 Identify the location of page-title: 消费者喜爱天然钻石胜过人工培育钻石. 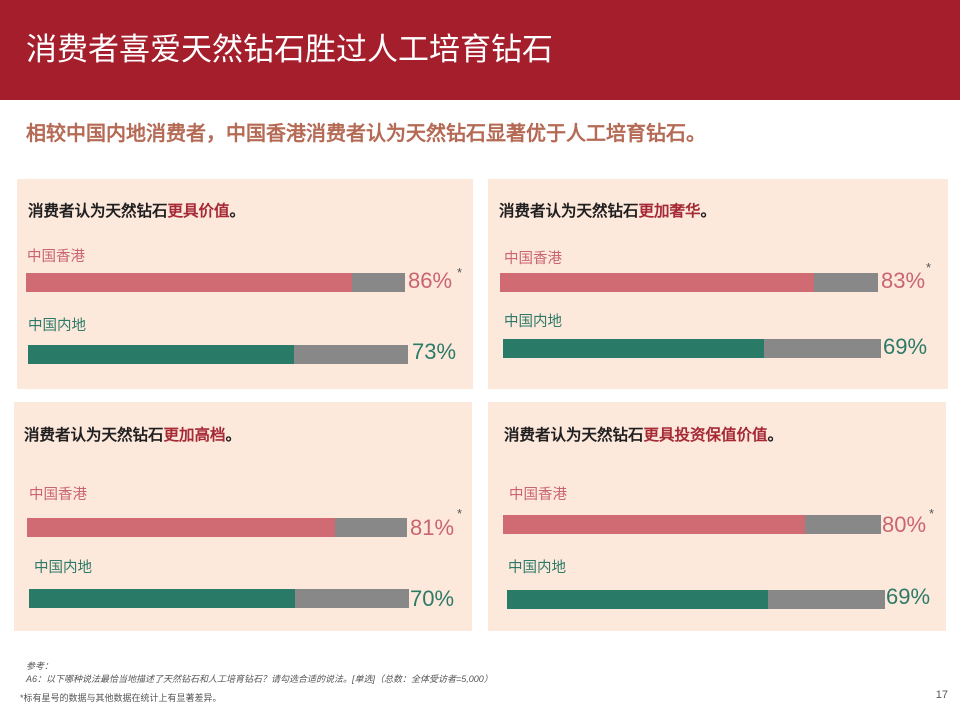
(289, 49).